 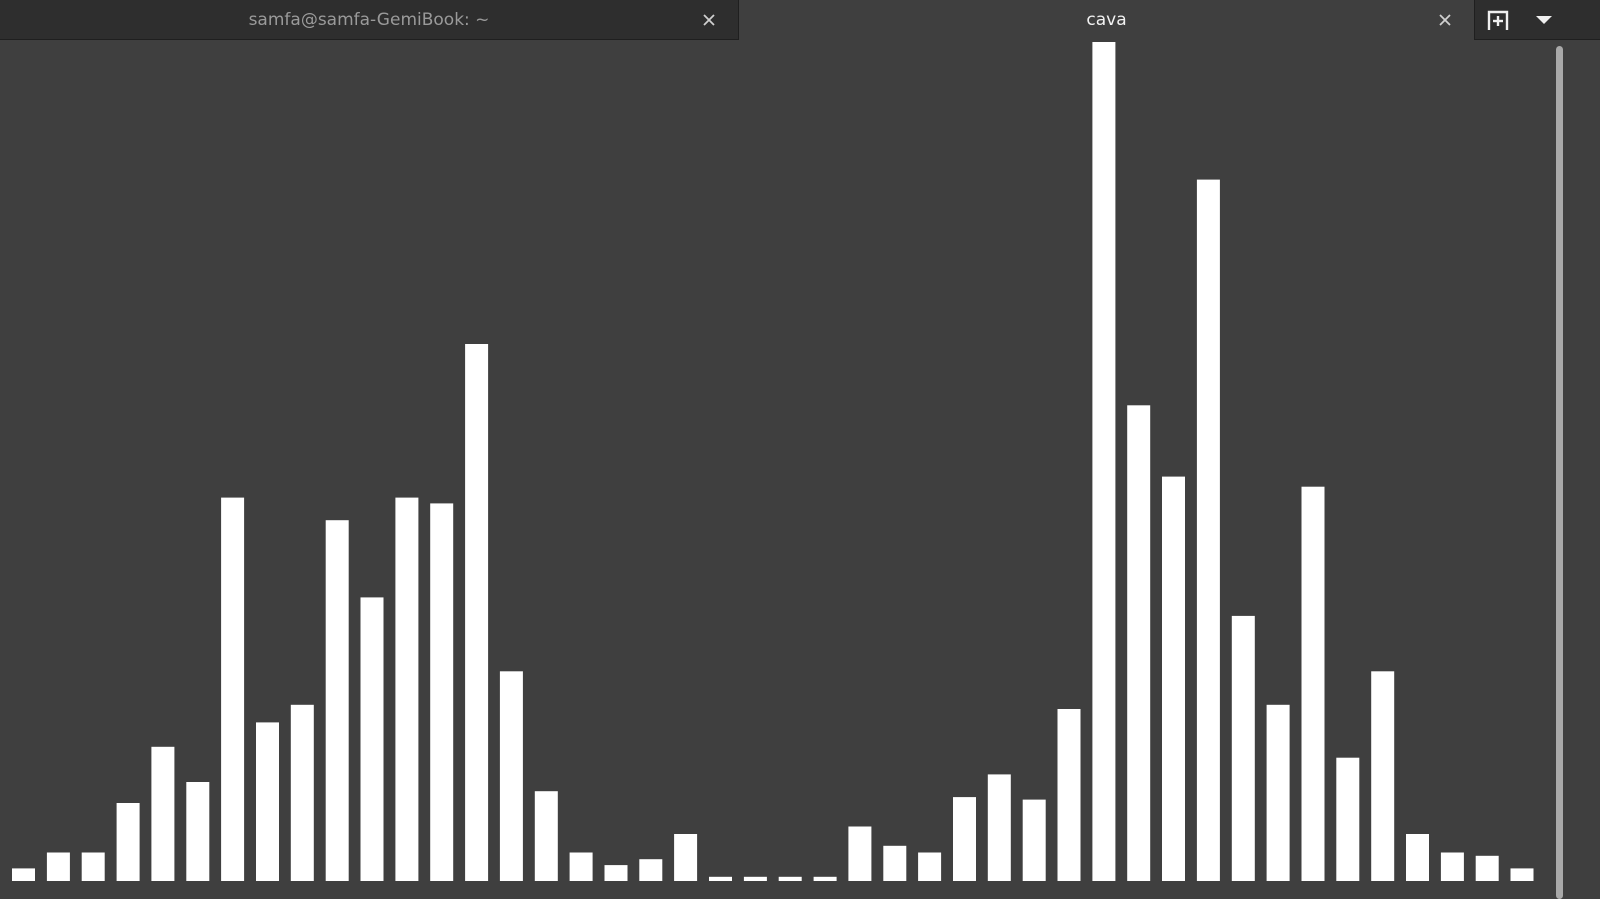 What do you see at coordinates (1498, 20) in the screenshot?
I see `new-tab-icon` at bounding box center [1498, 20].